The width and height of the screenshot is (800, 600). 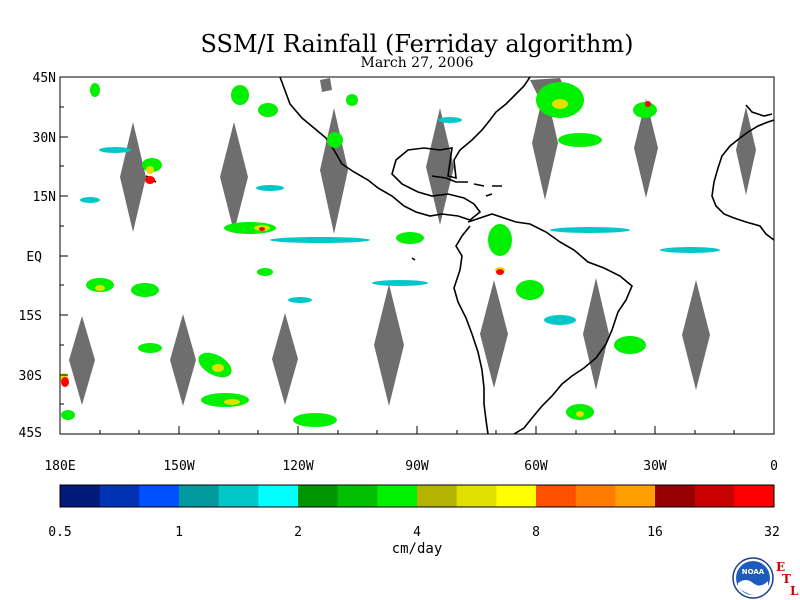 What do you see at coordinates (30, 433) in the screenshot?
I see `lat-label: 45S` at bounding box center [30, 433].